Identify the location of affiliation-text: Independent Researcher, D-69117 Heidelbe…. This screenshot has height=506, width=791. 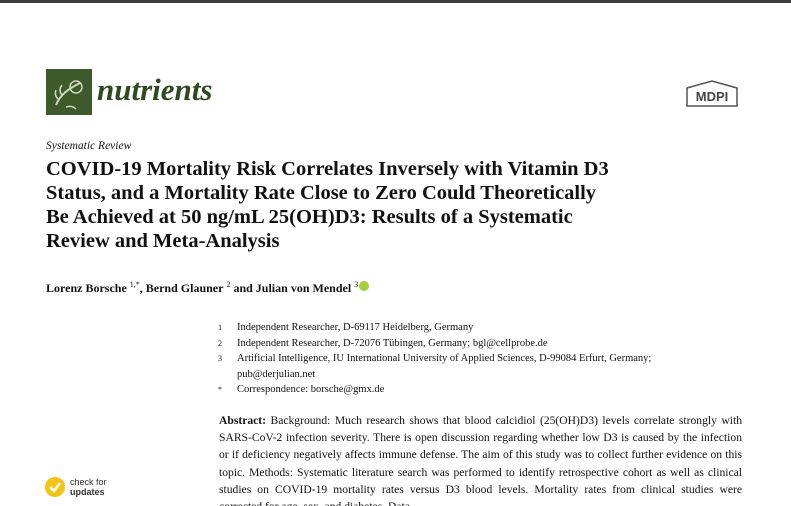
(355, 327).